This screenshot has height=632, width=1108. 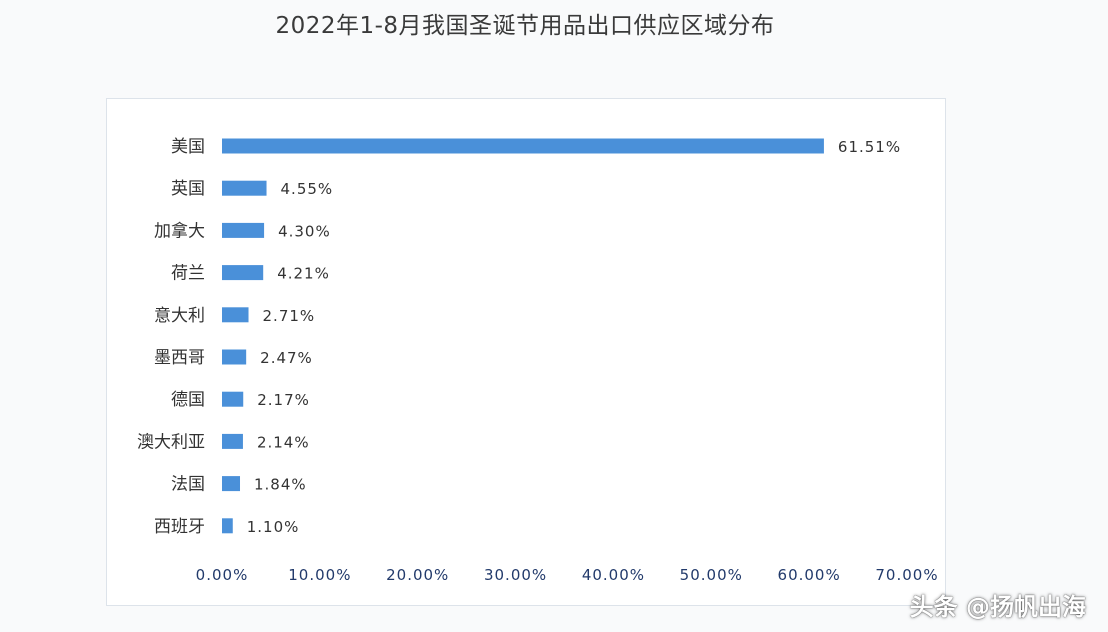 I want to click on category-label: 西班牙, so click(x=179, y=527).